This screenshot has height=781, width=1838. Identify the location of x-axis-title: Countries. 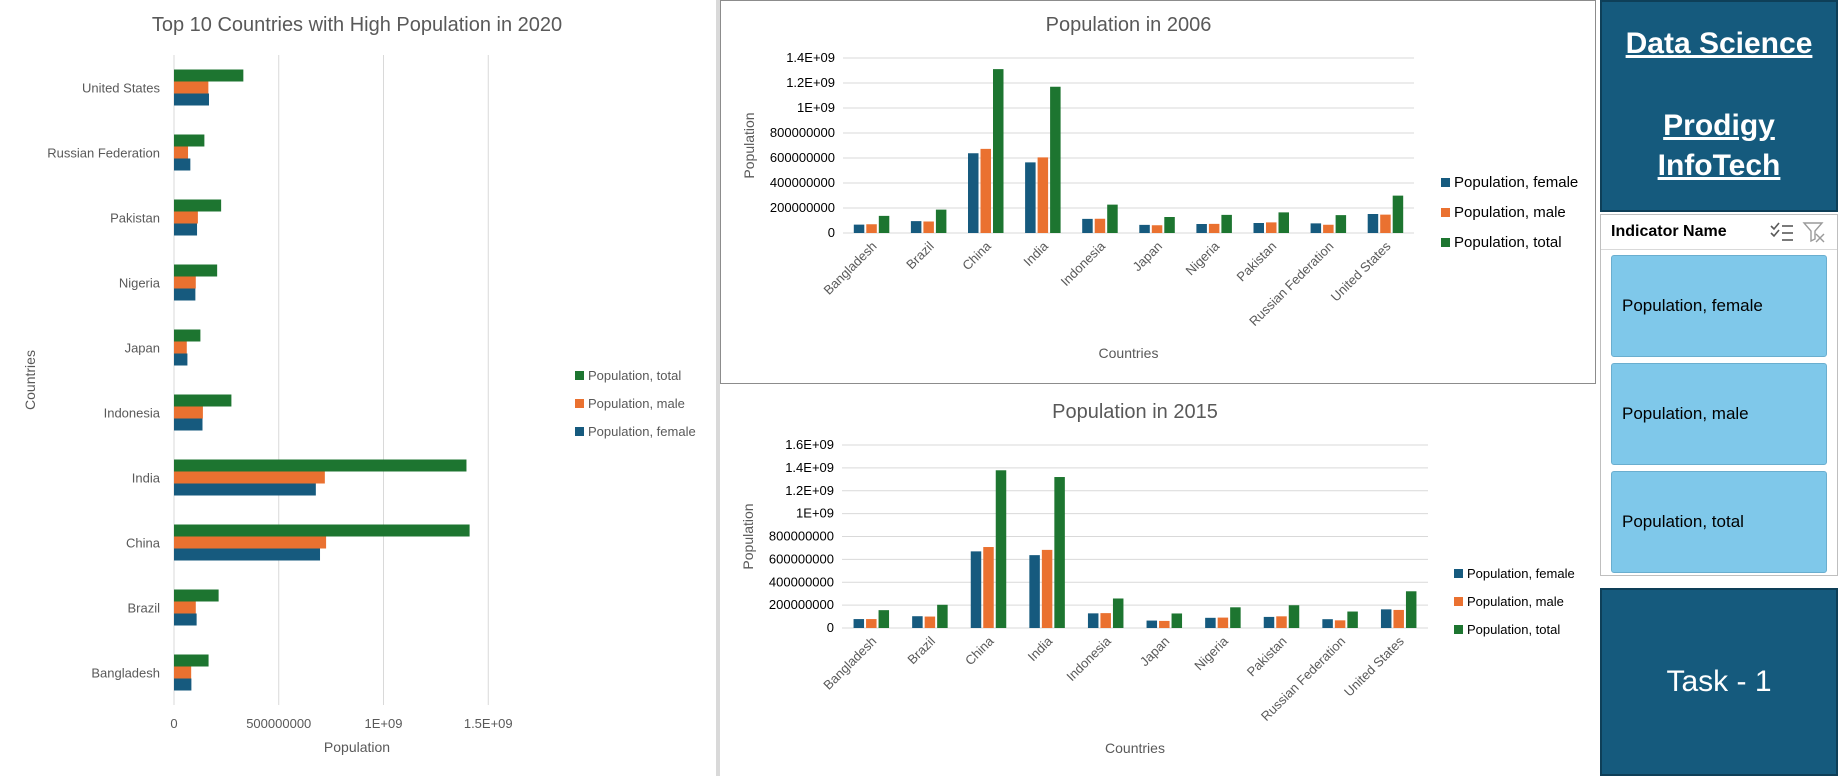
(1135, 748).